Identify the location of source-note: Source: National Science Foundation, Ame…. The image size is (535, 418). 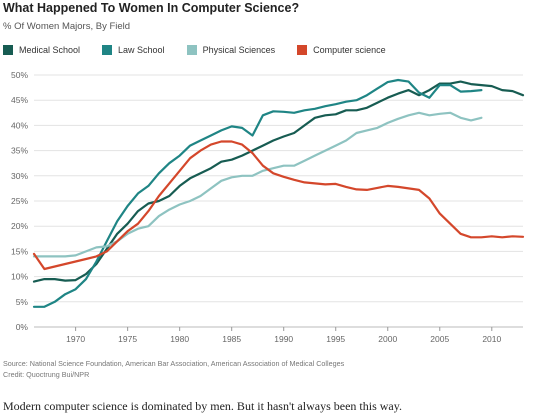
(174, 363).